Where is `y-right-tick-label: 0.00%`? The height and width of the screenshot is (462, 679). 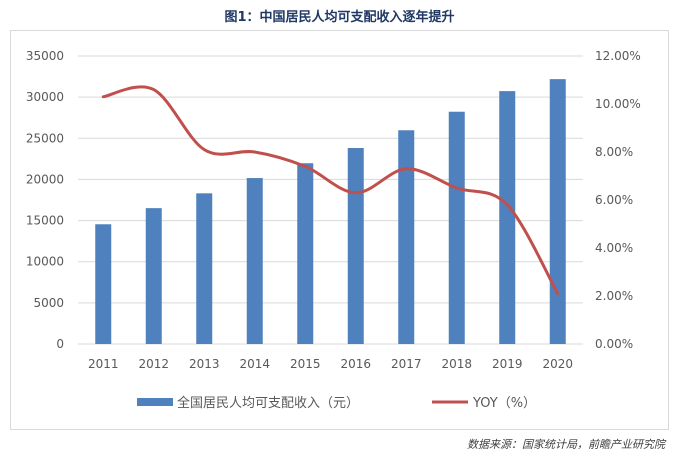
y-right-tick-label: 0.00% is located at coordinates (614, 344).